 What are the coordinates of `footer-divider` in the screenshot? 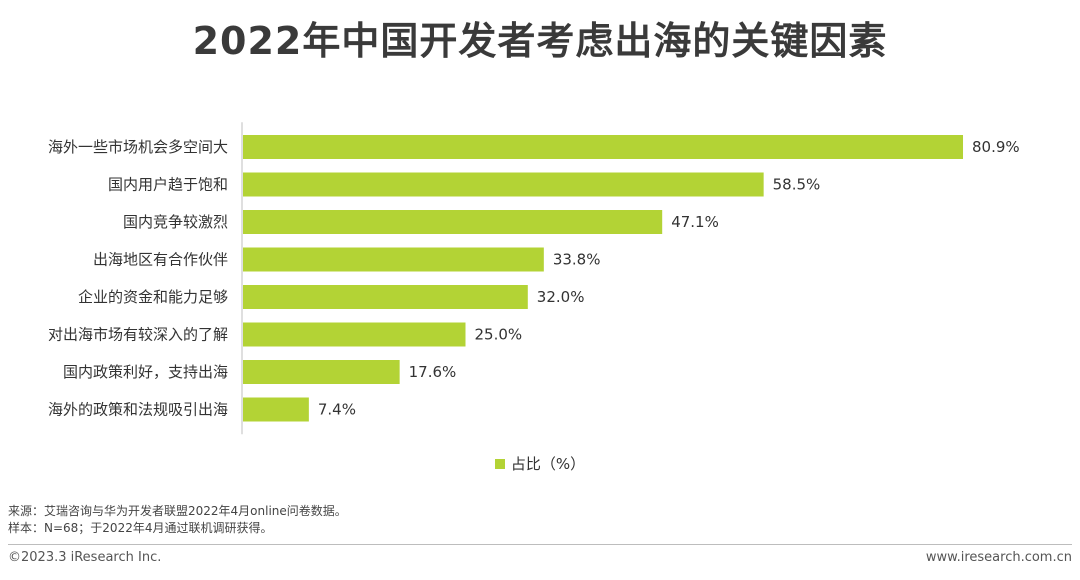 It's located at (540, 544).